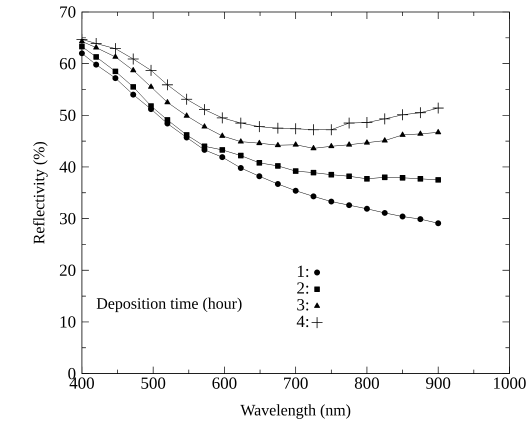 This screenshot has width=532, height=446. I want to click on y-axis-title: Reflectivity (%), so click(40, 193).